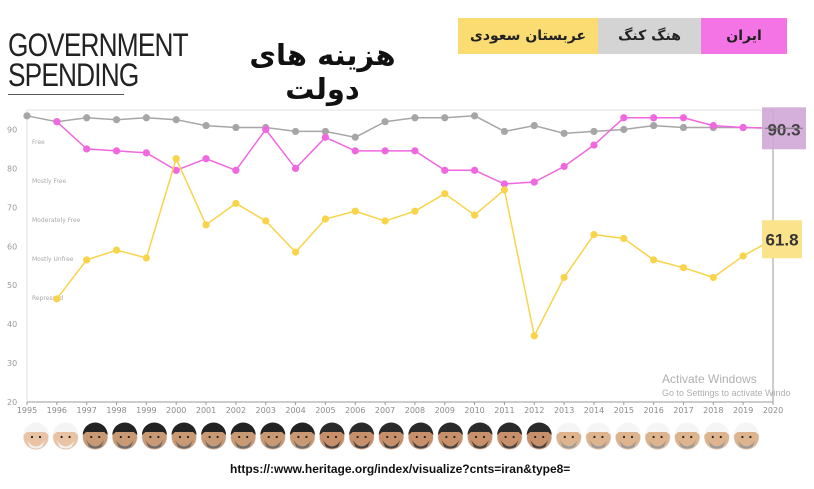 Image resolution: width=814 pixels, height=489 pixels. What do you see at coordinates (12, 207) in the screenshot?
I see `y-tick-label: 70` at bounding box center [12, 207].